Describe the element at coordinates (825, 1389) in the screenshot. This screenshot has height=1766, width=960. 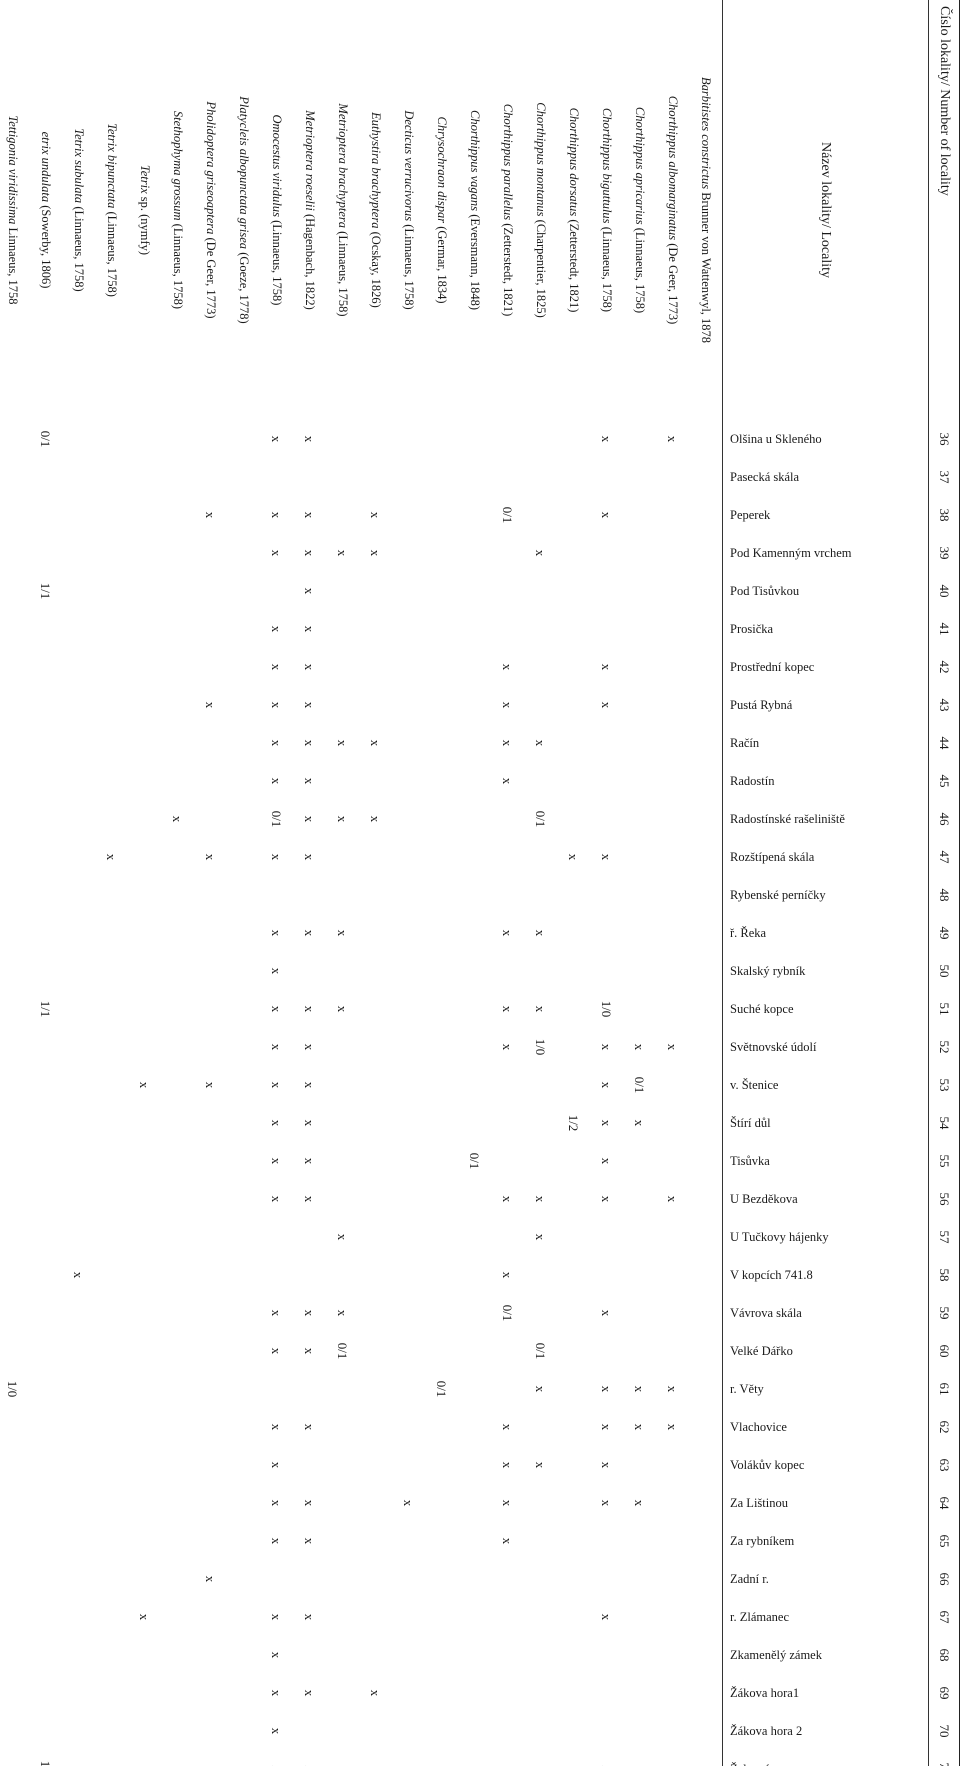
I see `locality-name-cell: r. Věty` at that location.